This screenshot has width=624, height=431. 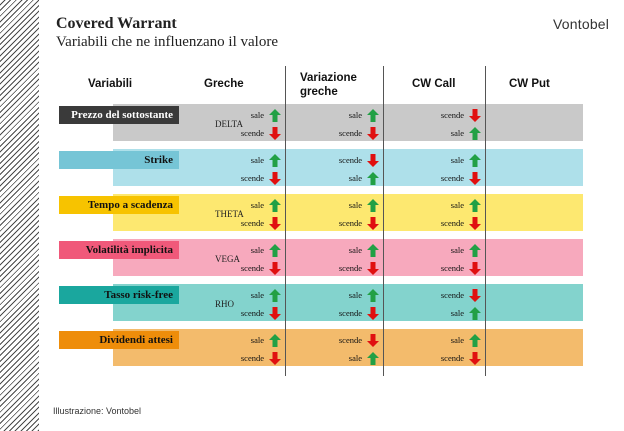 I want to click on greek-label: THETA, so click(x=229, y=214).